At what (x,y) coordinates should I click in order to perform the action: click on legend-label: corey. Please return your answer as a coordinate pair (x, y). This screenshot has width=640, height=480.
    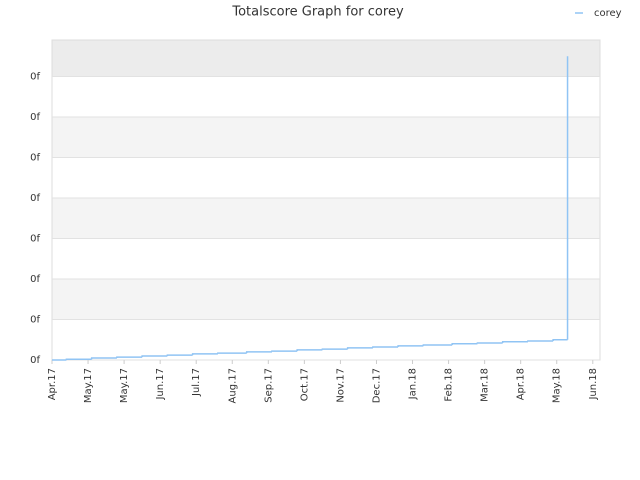
    Looking at the image, I should click on (608, 13).